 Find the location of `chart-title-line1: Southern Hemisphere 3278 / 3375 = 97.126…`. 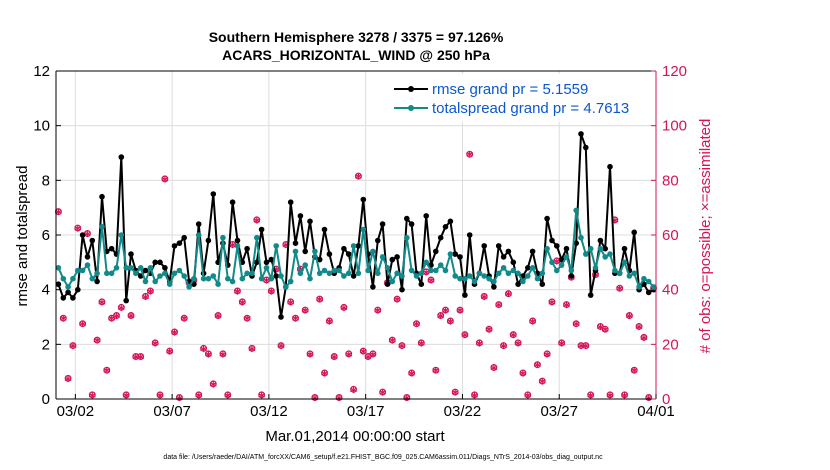

chart-title-line1: Southern Hemisphere 3278 / 3375 = 97.126… is located at coordinates (356, 37).